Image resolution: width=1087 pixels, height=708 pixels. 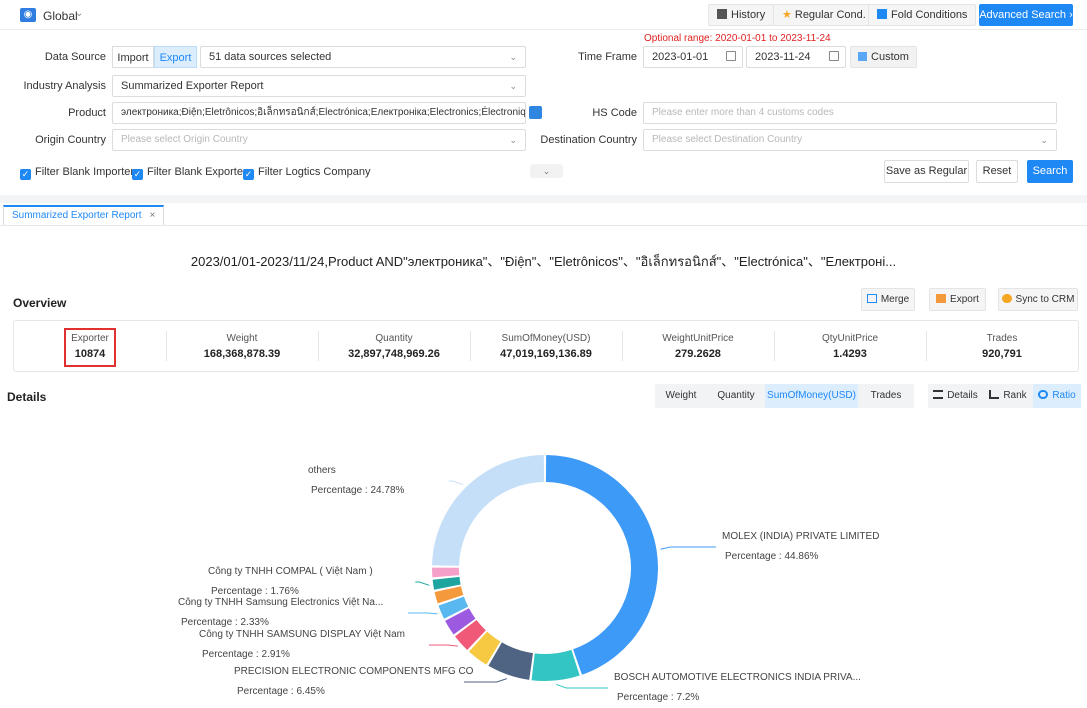 I want to click on destination-country-select: Please select Destination Country ⌄, so click(x=850, y=140).